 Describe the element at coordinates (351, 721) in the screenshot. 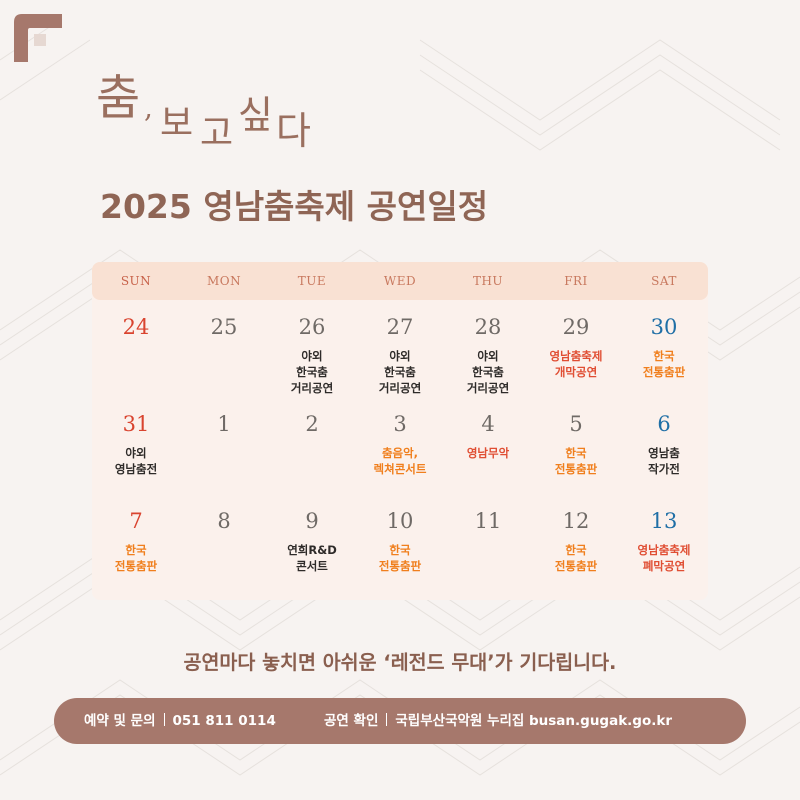

I see `check-label: 공연 확인` at that location.